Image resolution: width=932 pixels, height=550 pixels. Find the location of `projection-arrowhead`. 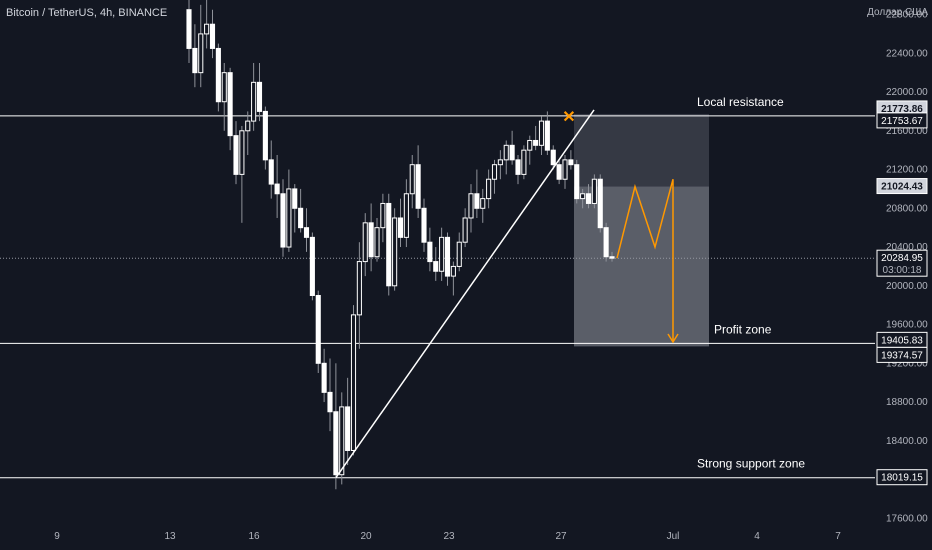

projection-arrowhead is located at coordinates (673, 338).